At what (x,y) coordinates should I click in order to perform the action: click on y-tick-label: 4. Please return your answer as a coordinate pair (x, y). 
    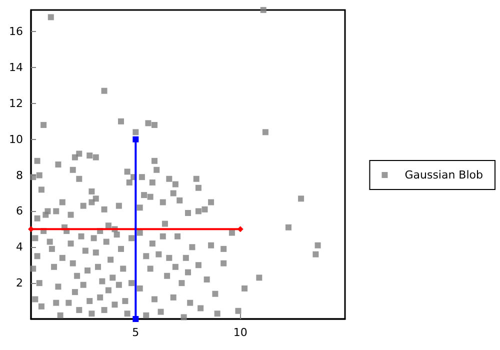
    Looking at the image, I should click on (19, 247).